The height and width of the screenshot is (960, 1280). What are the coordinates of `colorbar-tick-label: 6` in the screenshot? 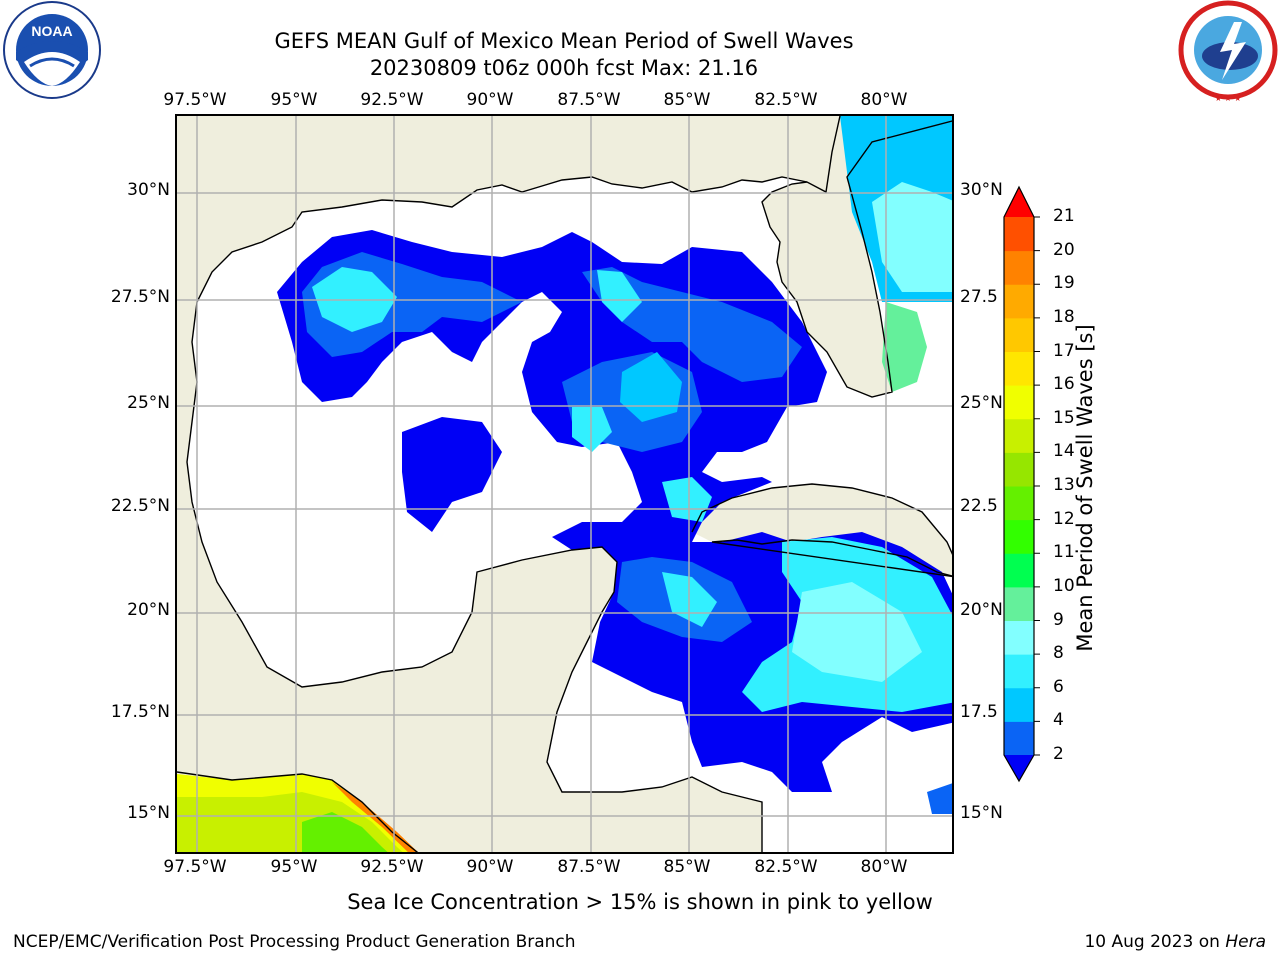 It's located at (1058, 686).